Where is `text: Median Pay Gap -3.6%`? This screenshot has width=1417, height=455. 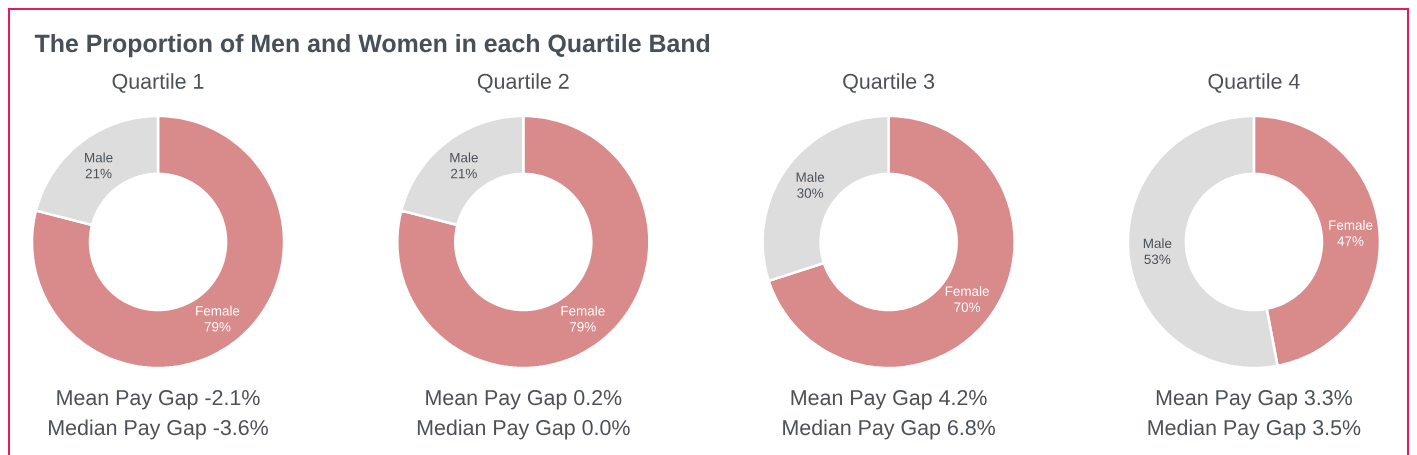 text: Median Pay Gap -3.6% is located at coordinates (158, 429).